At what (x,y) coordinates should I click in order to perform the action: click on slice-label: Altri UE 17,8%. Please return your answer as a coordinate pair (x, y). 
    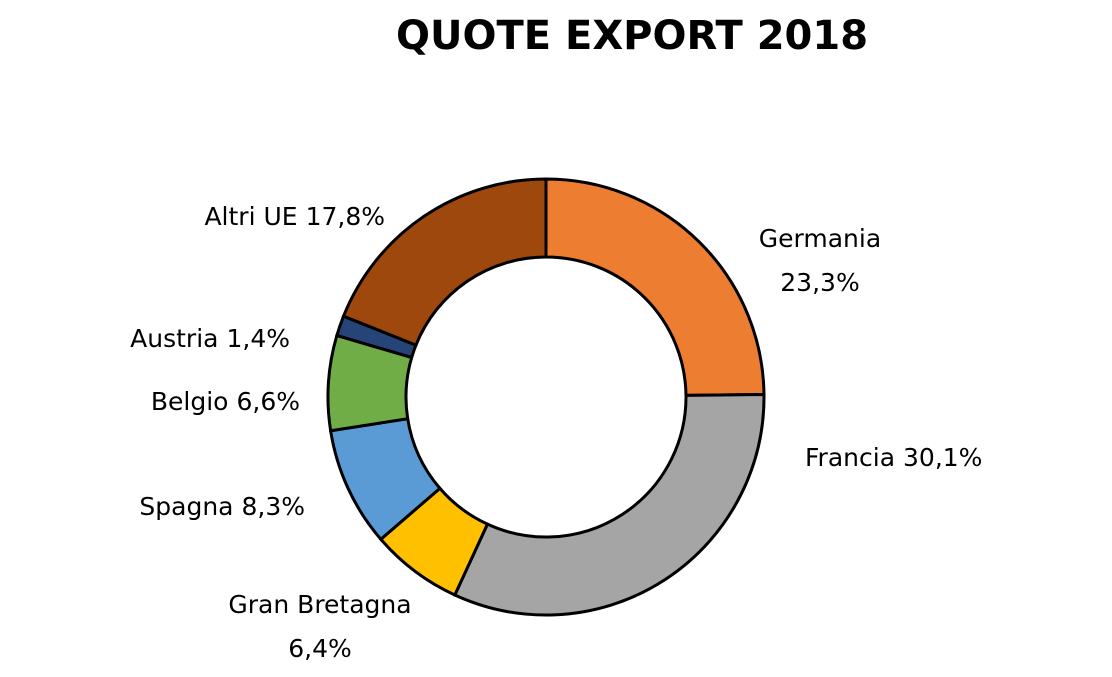
    Looking at the image, I should click on (294, 216).